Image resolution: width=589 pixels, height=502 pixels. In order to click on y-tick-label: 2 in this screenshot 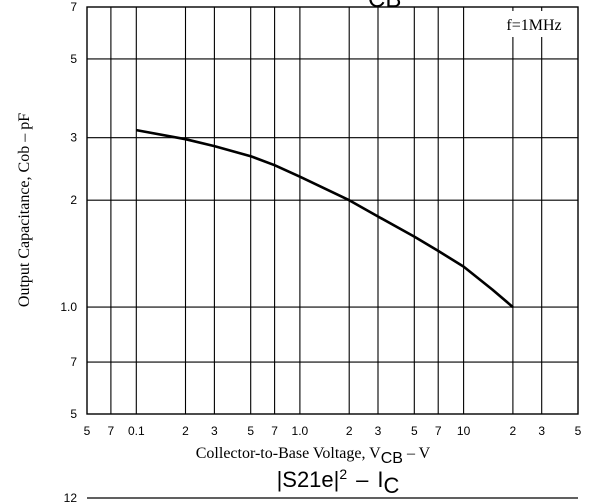, I will do `click(73, 200)`.